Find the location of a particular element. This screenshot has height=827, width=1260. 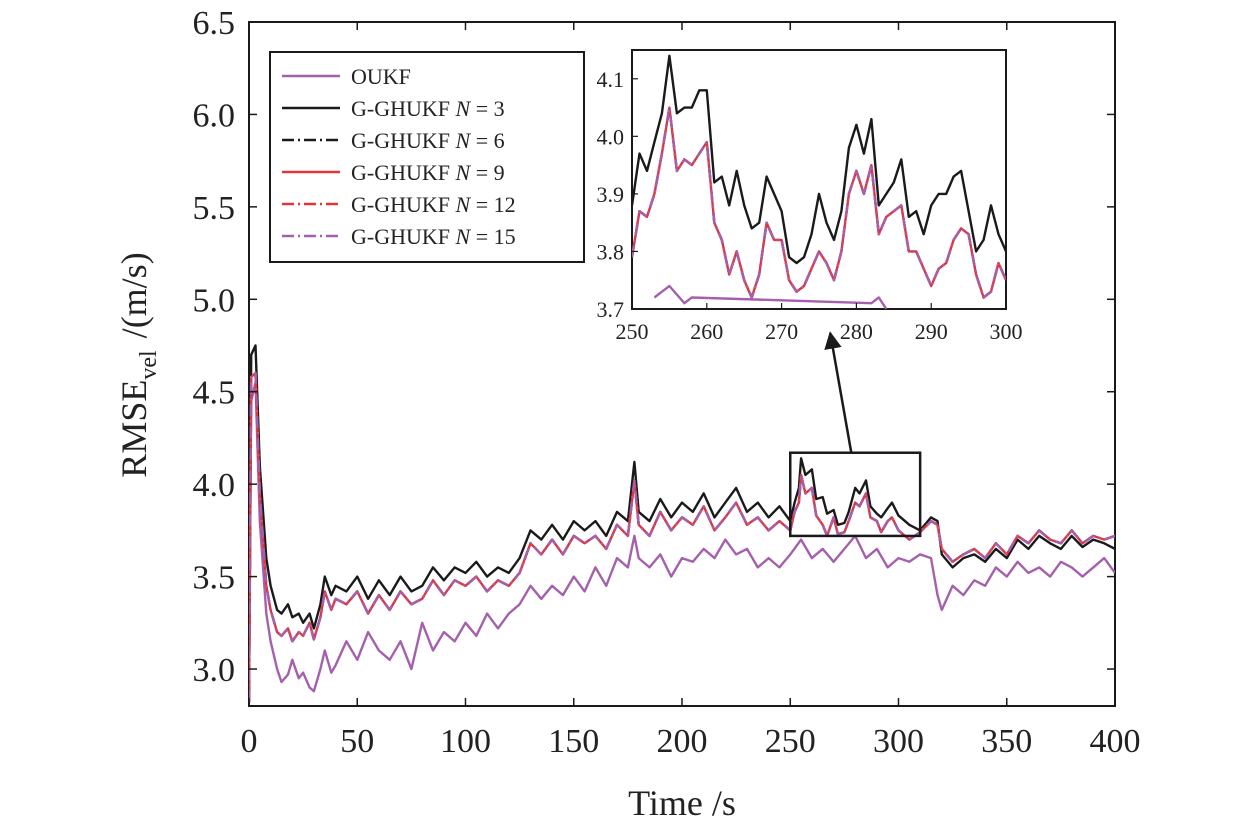

x-tick-label: 200 is located at coordinates (682, 741).